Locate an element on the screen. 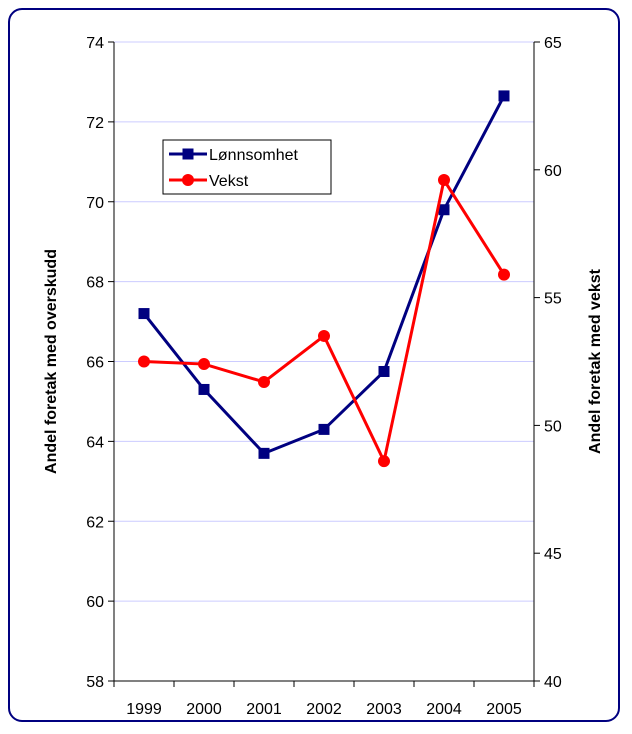  x-tick-label: 2003 is located at coordinates (384, 709).